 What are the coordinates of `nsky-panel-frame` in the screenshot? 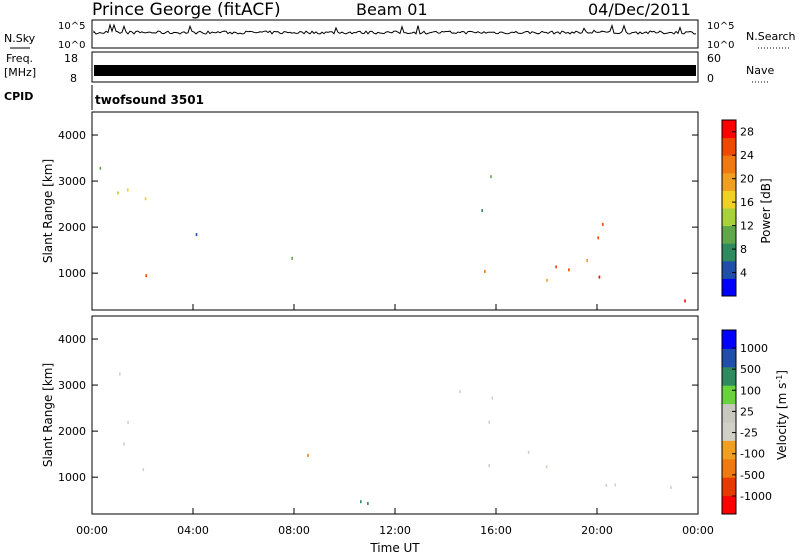 It's located at (395, 34).